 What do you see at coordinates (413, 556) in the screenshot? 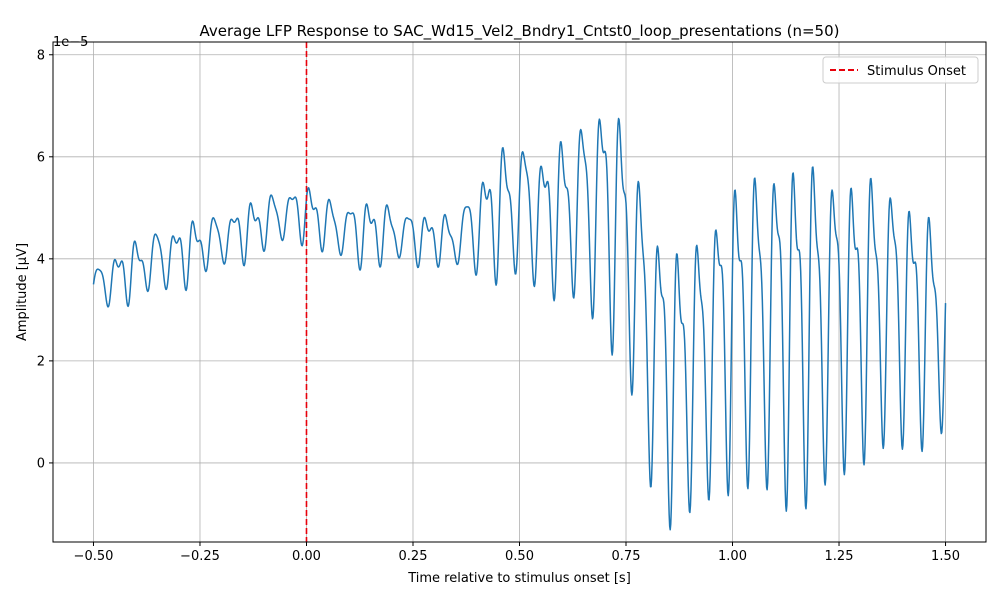
I see `x-tick-label: 0.25` at bounding box center [413, 556].